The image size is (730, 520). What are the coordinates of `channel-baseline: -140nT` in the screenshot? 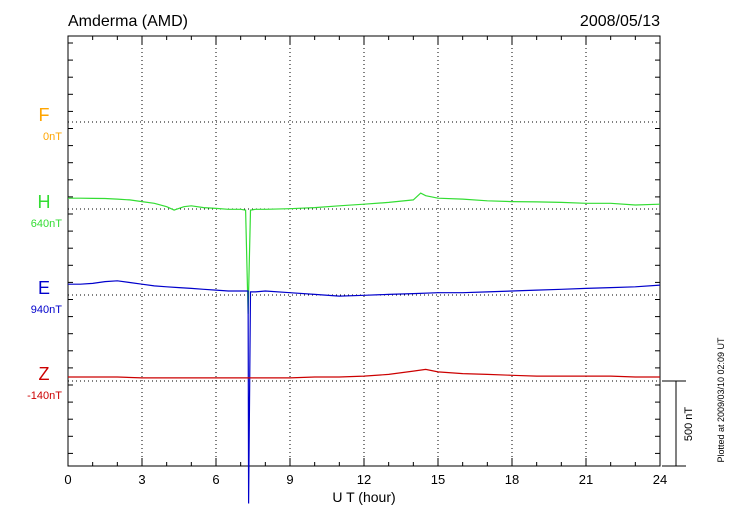 It's located at (44, 396).